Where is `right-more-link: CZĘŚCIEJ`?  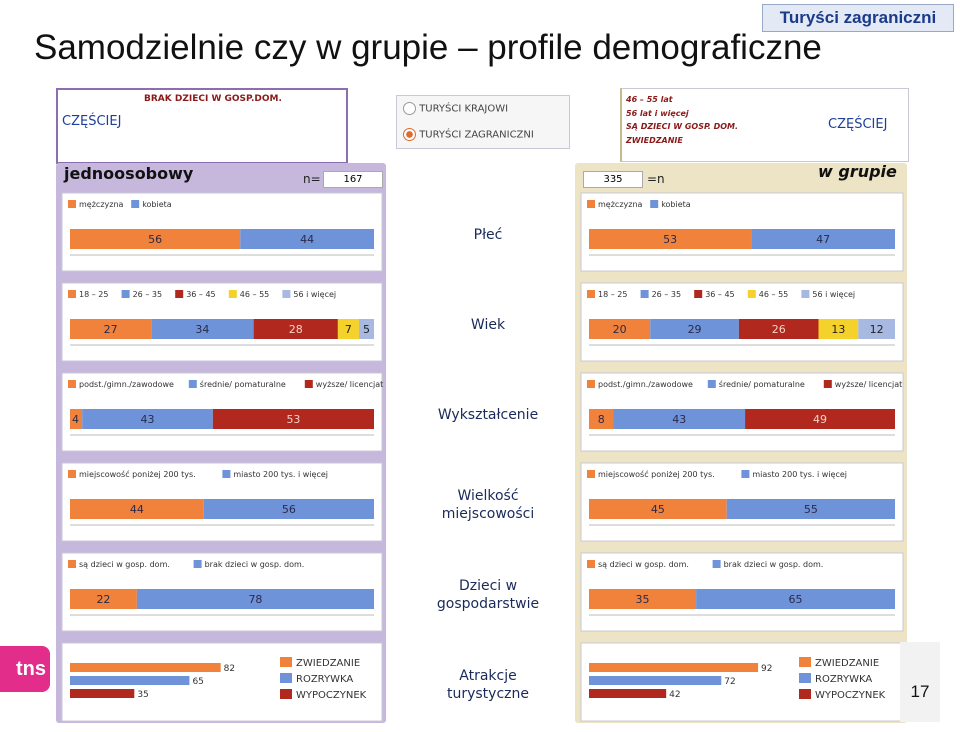 right-more-link: CZĘŚCIEJ is located at coordinates (858, 124).